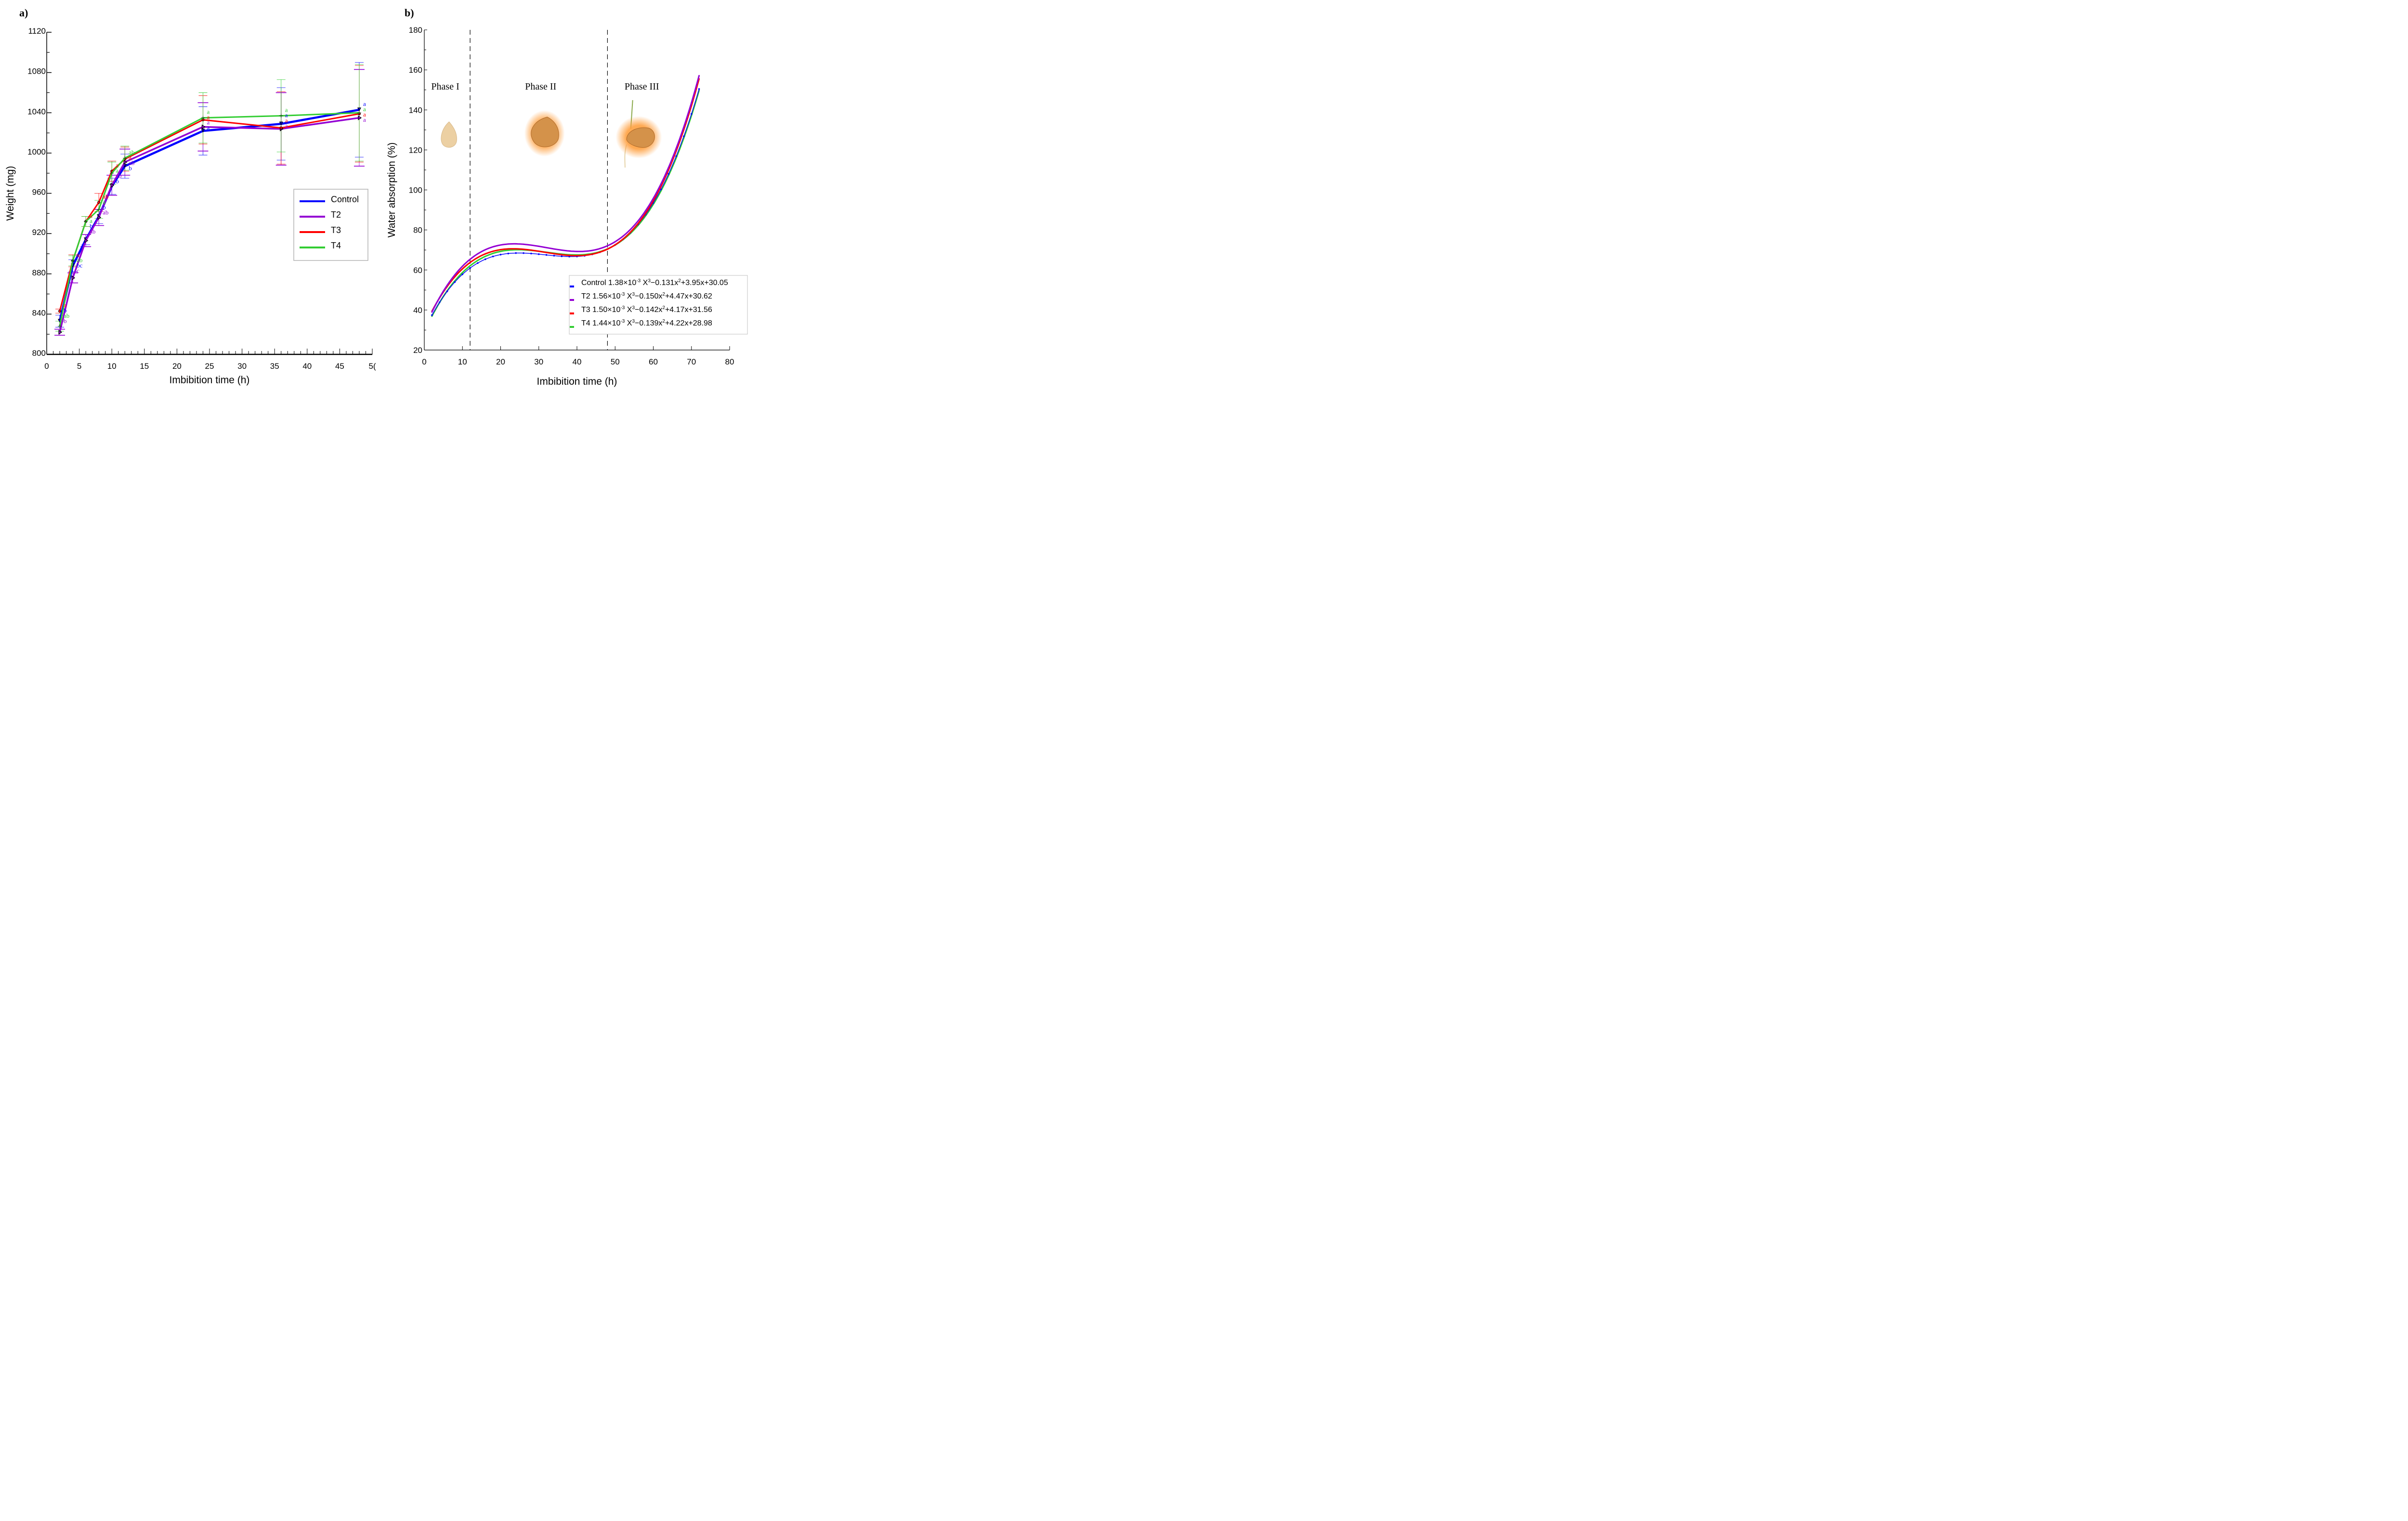  I want to click on legend-equation-t4: T4 1.44×10-3 X3−0.139x2+4.22x+28.98, so click(646, 323).